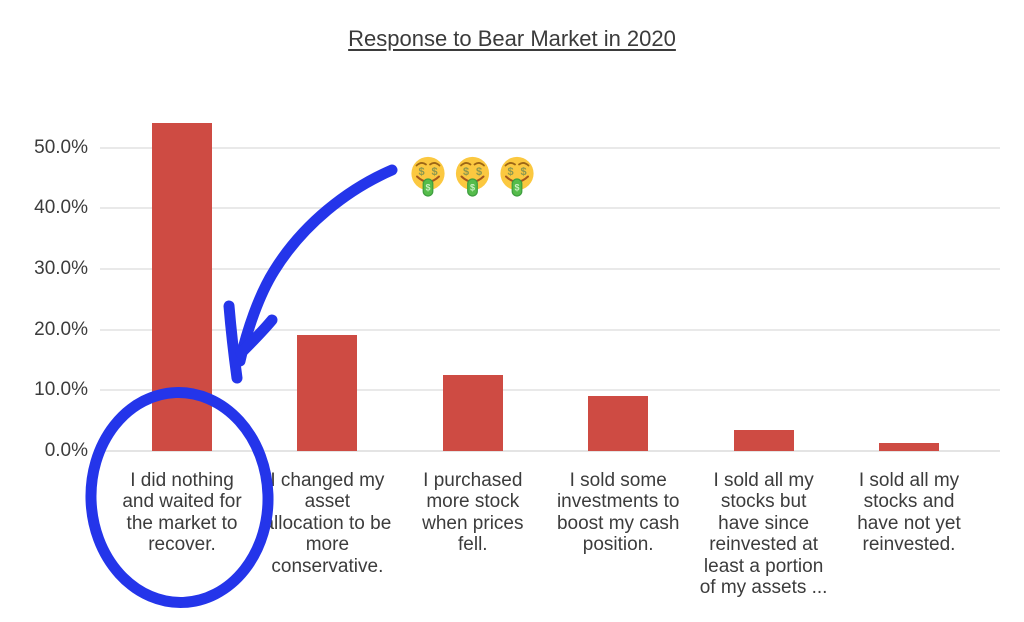 Image resolution: width=1024 pixels, height=622 pixels. I want to click on y-axis-tick-label: 20.0%, so click(61, 329).